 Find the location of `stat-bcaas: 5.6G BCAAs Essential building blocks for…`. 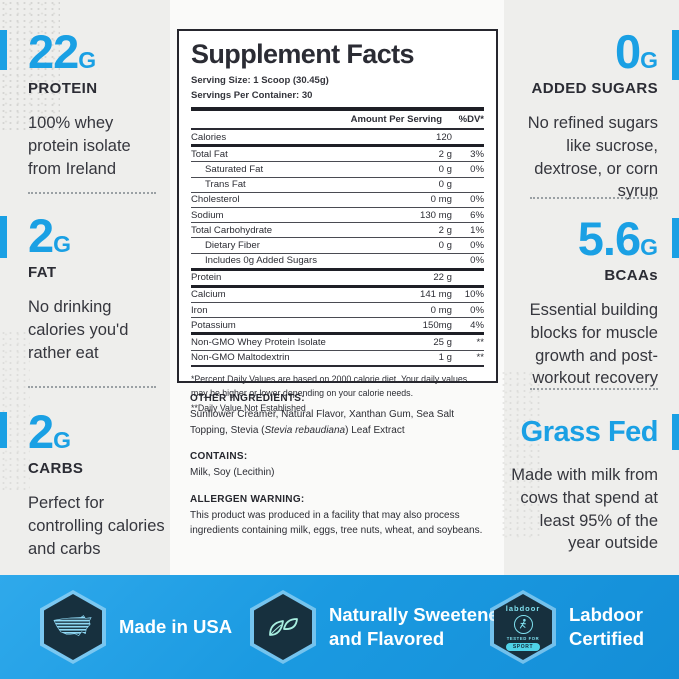

stat-bcaas: 5.6G BCAAs Essential building blocks for… is located at coordinates (583, 302).